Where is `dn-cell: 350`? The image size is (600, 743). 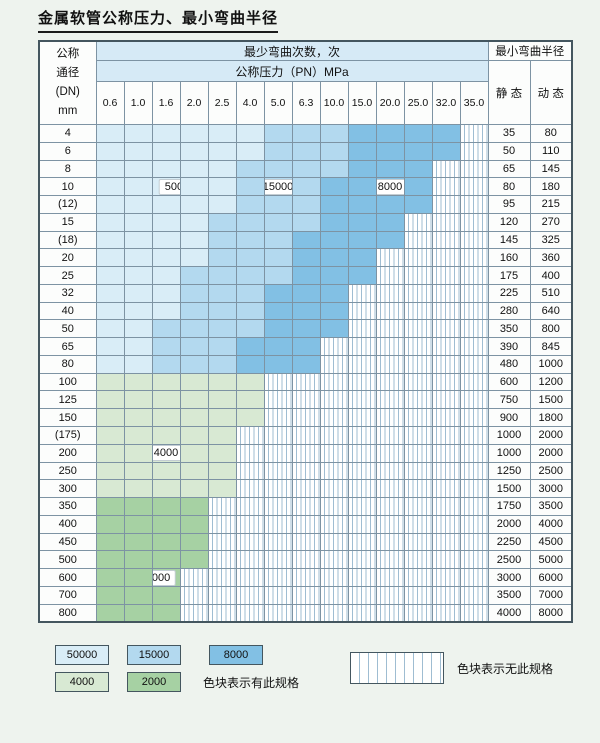 dn-cell: 350 is located at coordinates (67, 506).